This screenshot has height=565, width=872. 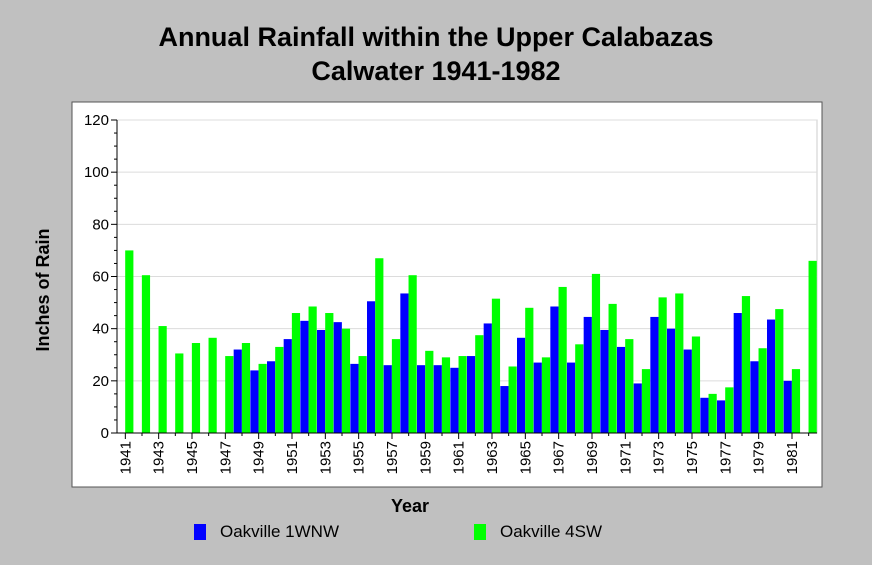 I want to click on x-tick-label: 1959, so click(x=425, y=457).